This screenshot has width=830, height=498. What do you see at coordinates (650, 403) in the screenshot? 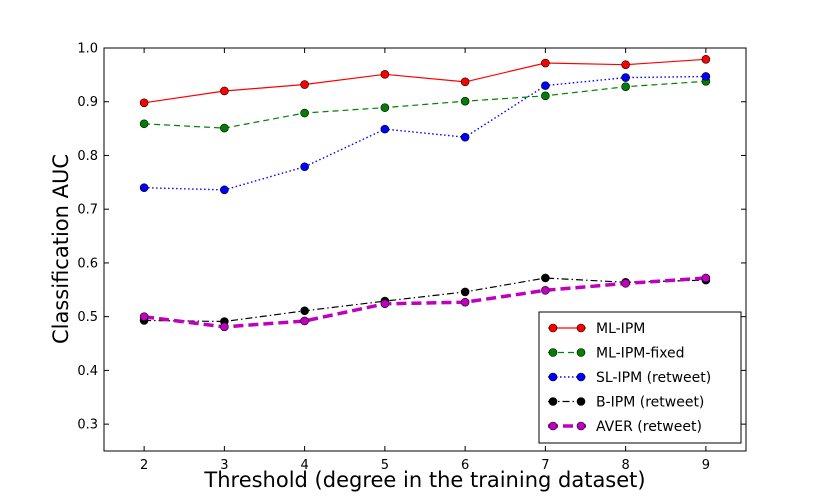
I see `legend-label-3: B-IPM (retweet)` at bounding box center [650, 403].